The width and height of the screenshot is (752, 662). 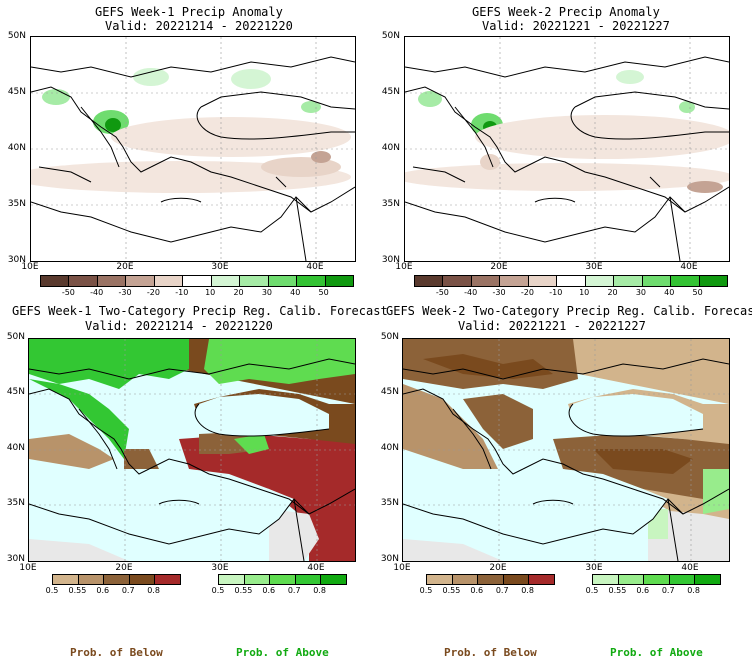 I want to click on anomaly-colorbar, so click(x=571, y=281).